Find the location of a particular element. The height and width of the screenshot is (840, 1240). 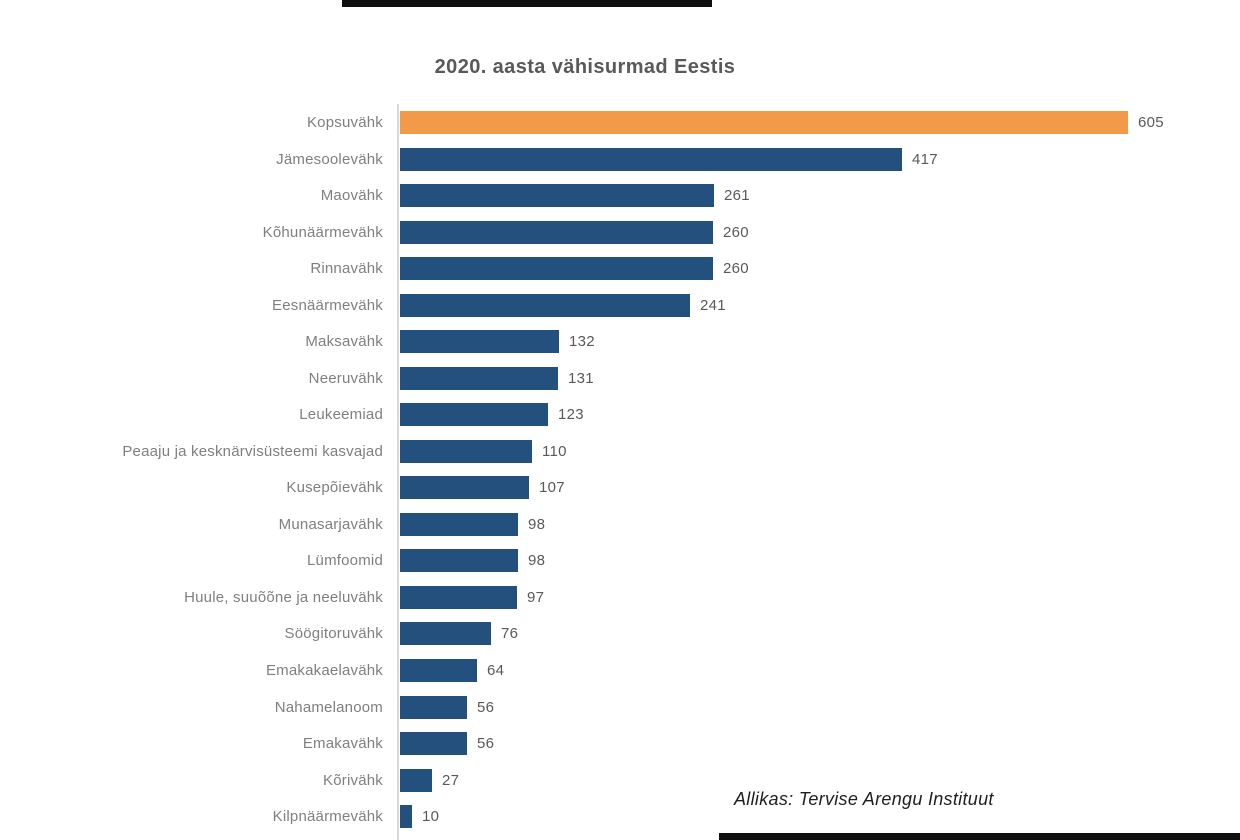

category-label: Kopsuvähk is located at coordinates (344, 123).